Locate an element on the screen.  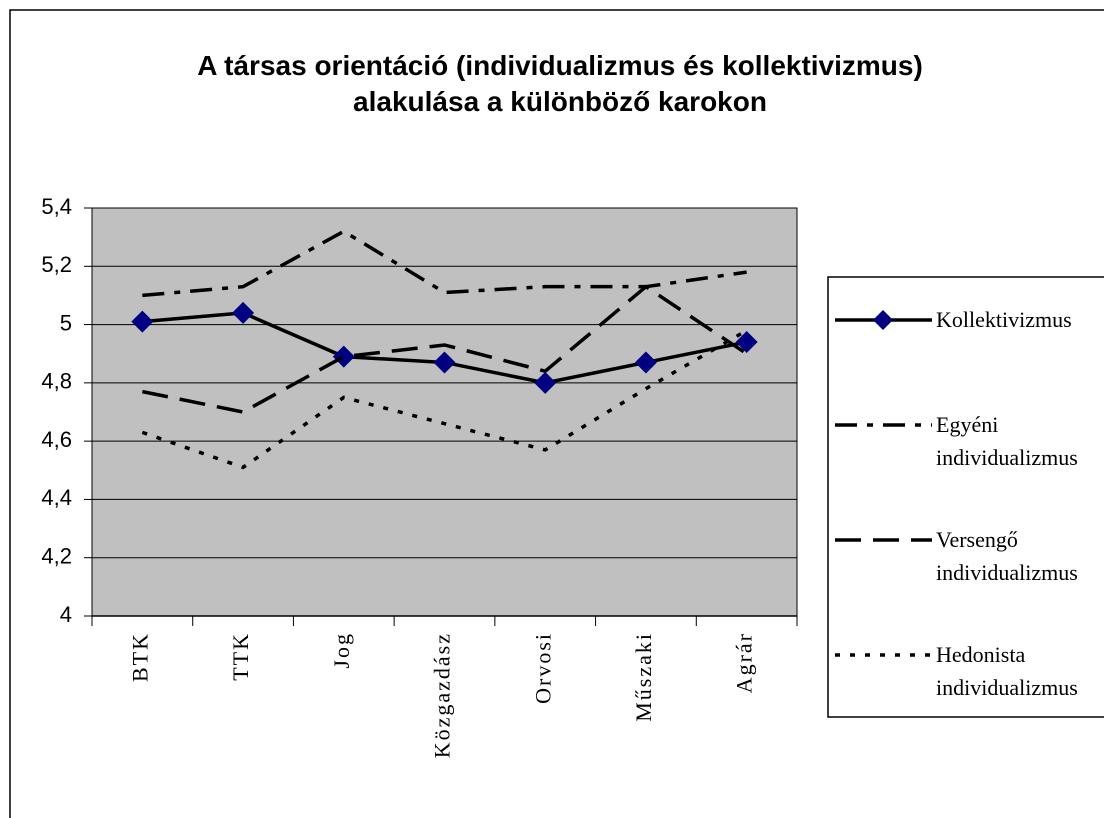
legend-marker is located at coordinates (883, 320).